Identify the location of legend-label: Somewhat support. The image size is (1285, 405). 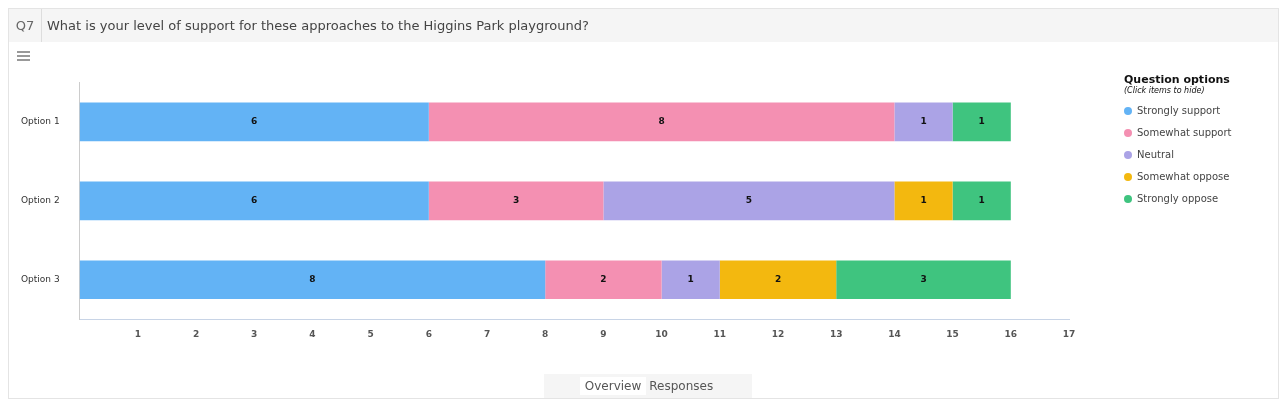
(1184, 132).